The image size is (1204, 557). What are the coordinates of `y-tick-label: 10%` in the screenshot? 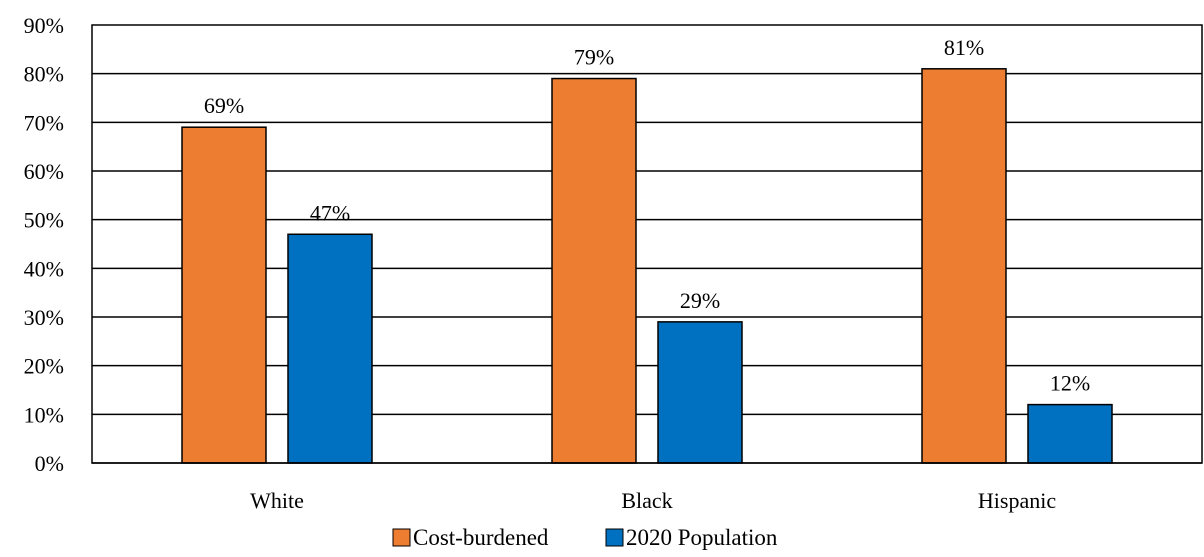 It's located at (44, 414).